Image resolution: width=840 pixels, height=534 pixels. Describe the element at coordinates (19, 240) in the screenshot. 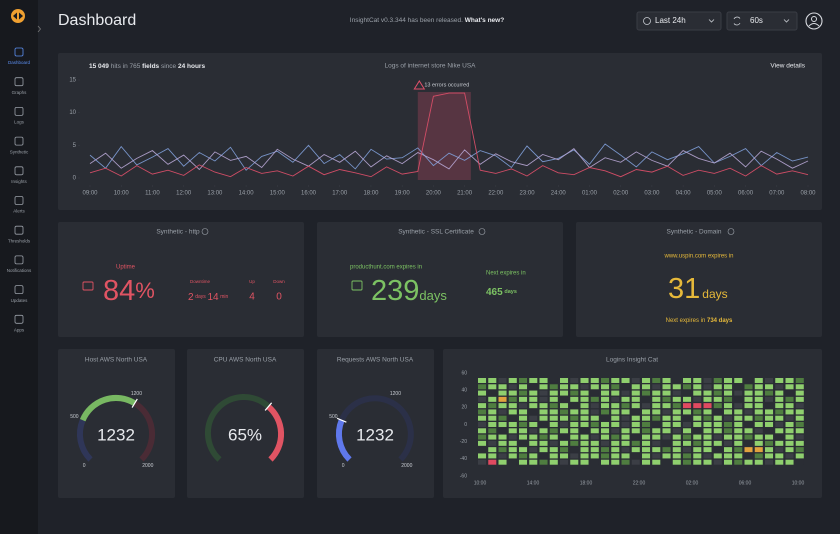

I see `nav-label: Thresholds` at that location.